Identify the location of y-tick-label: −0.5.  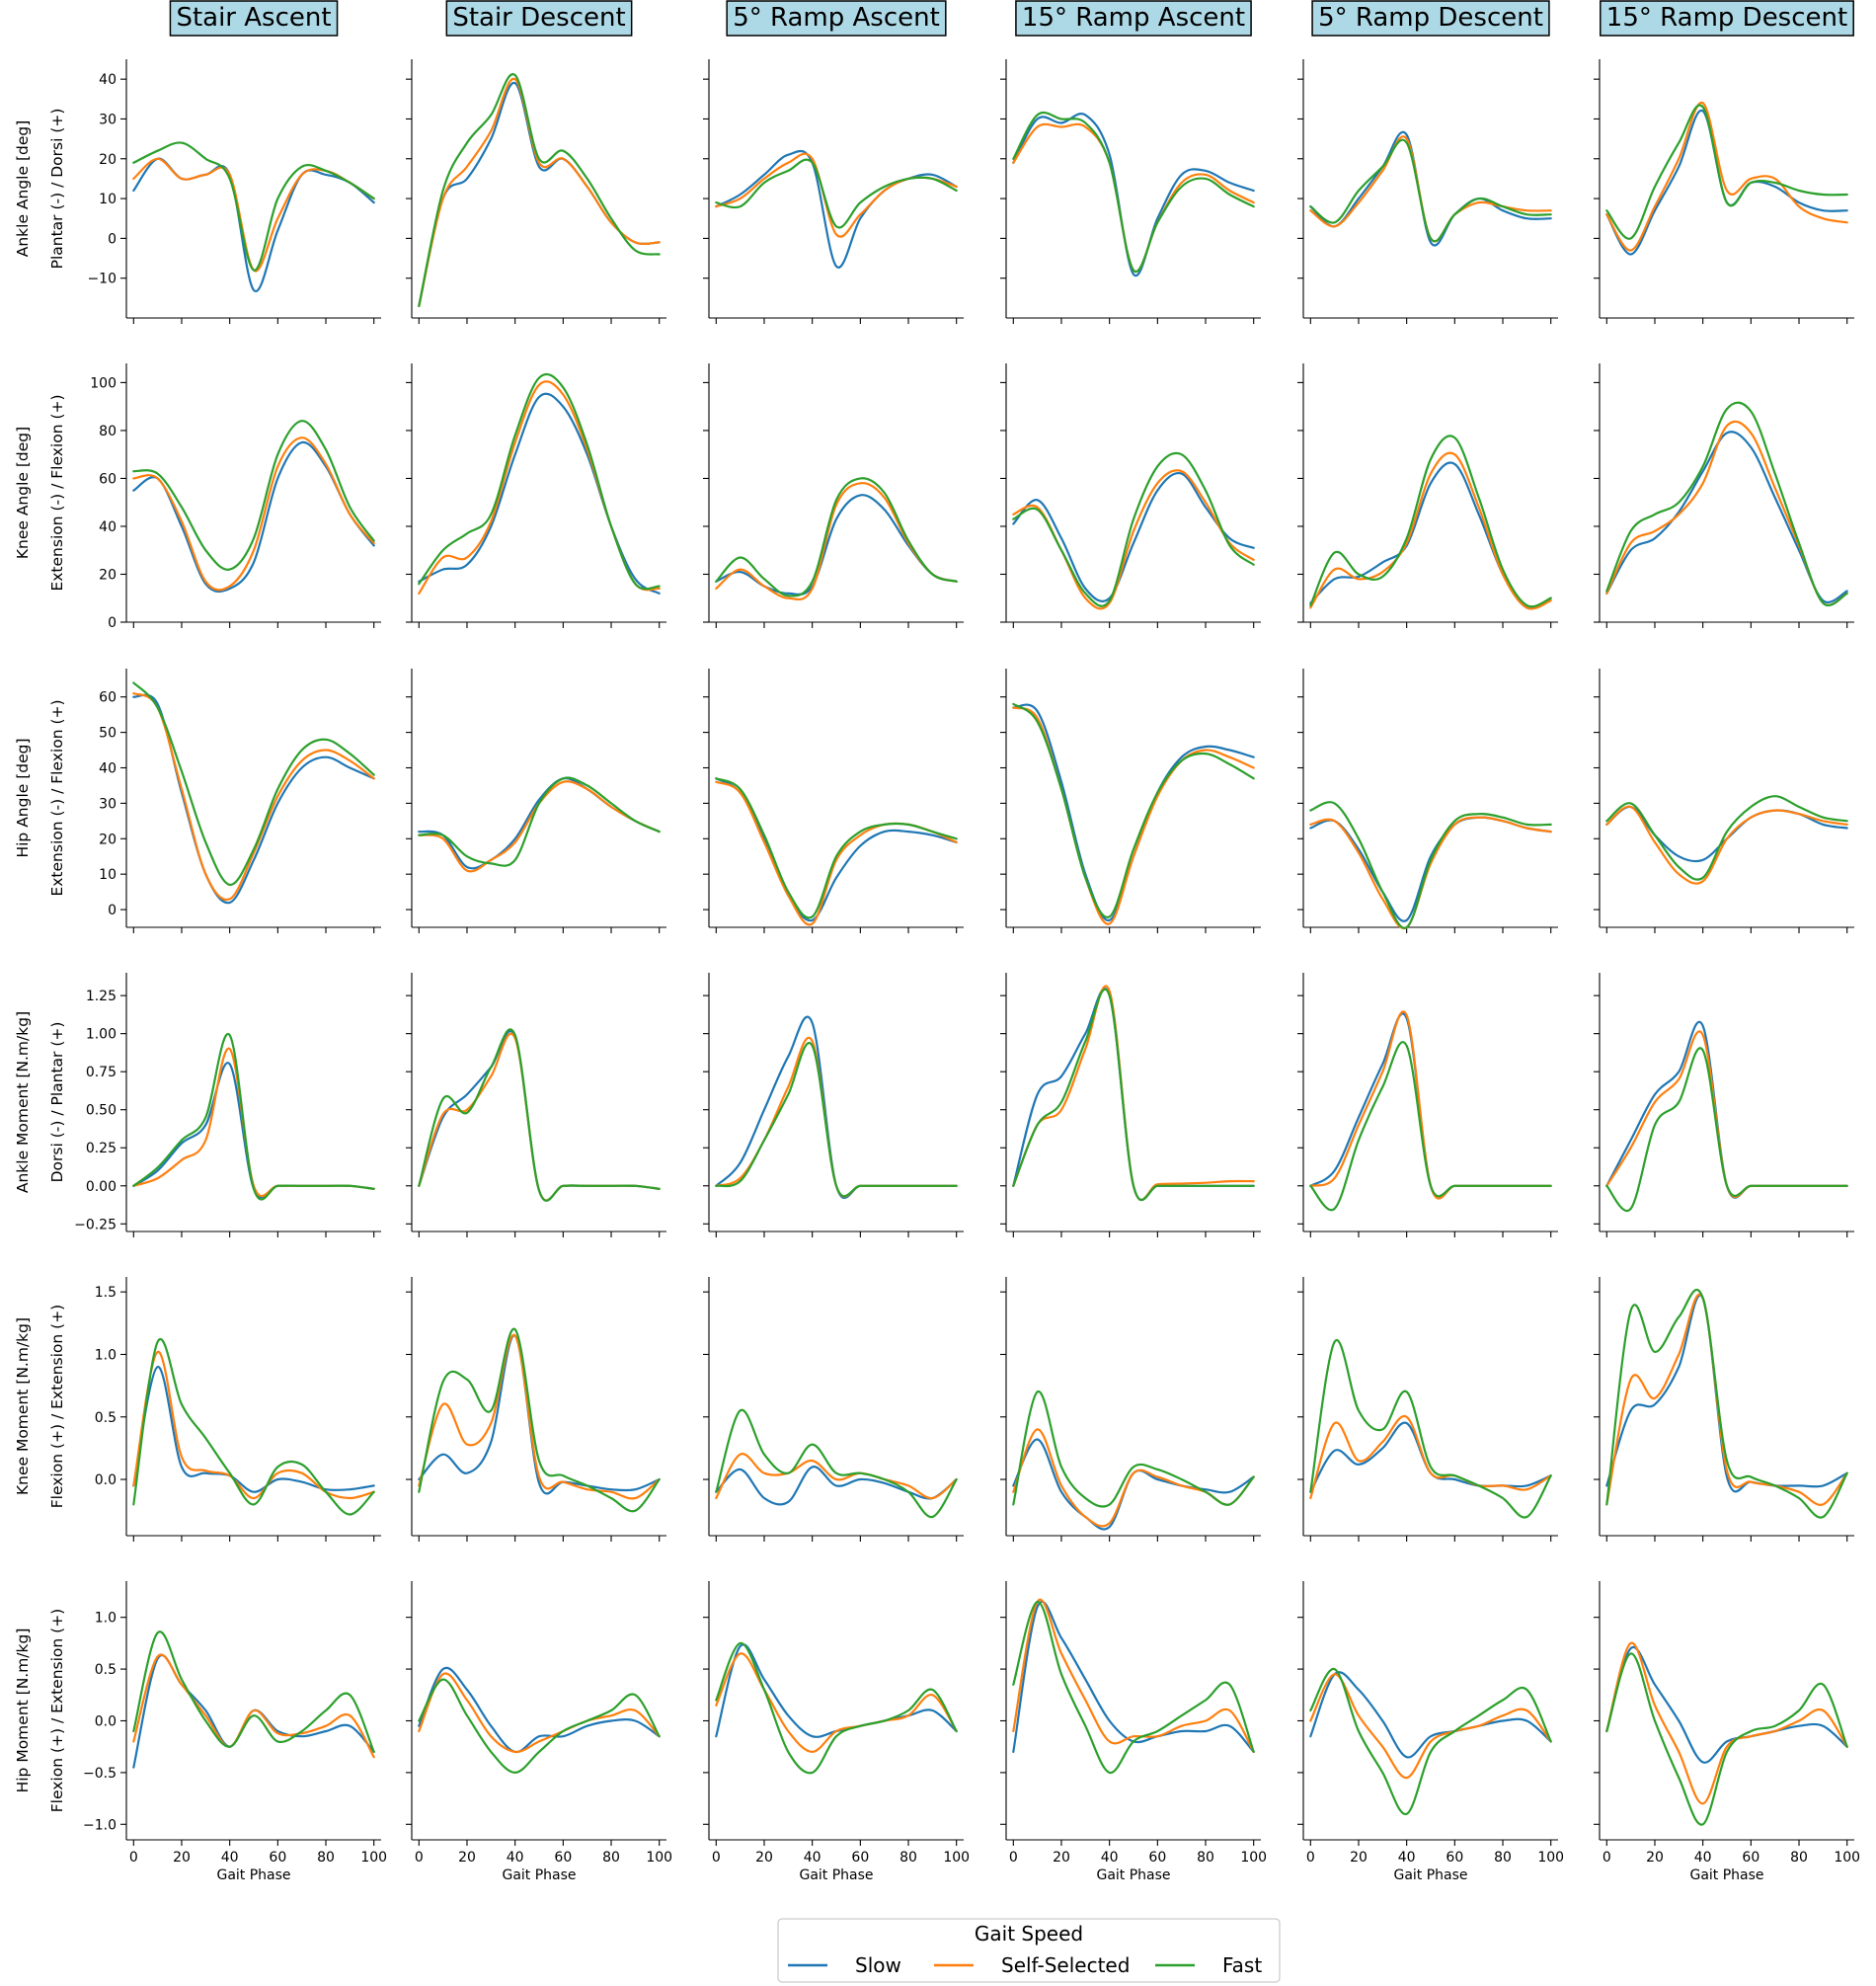
(100, 1774).